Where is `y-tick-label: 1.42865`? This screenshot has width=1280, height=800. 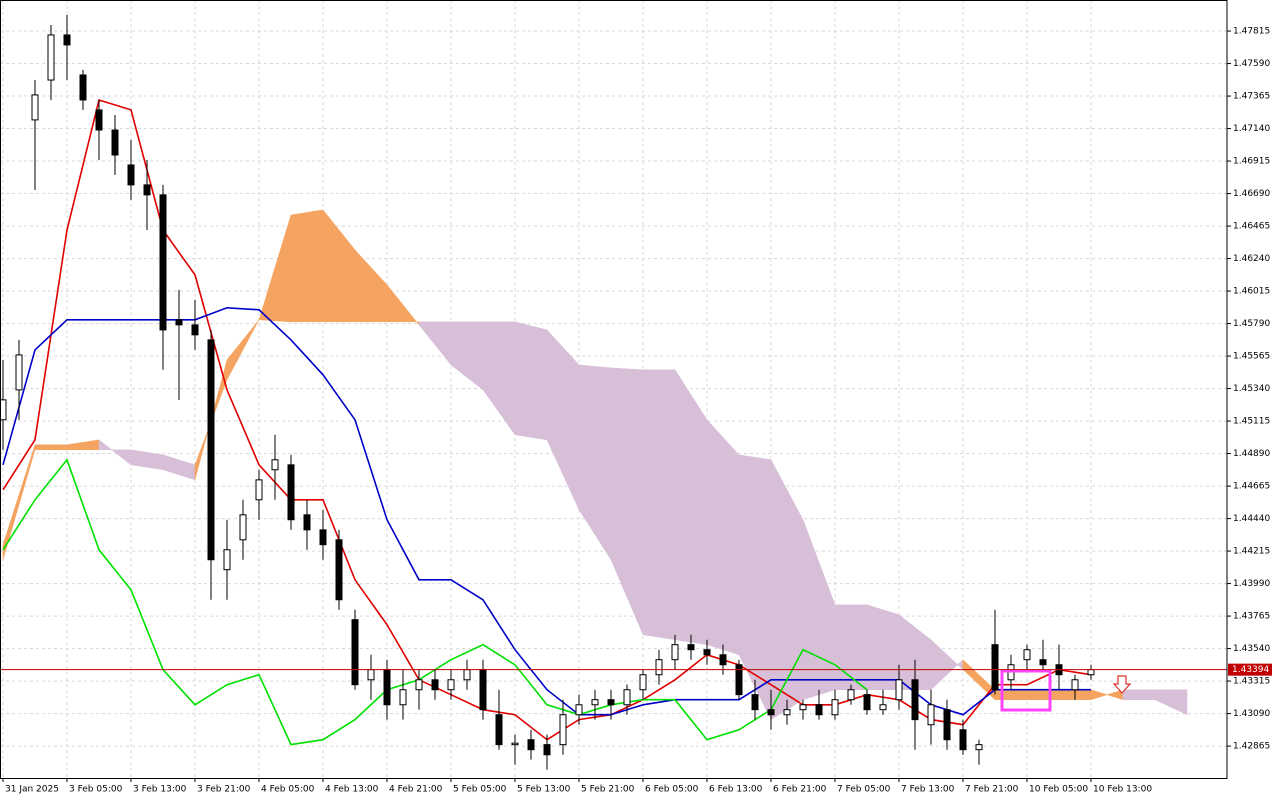
y-tick-label: 1.42865 is located at coordinates (1251, 747).